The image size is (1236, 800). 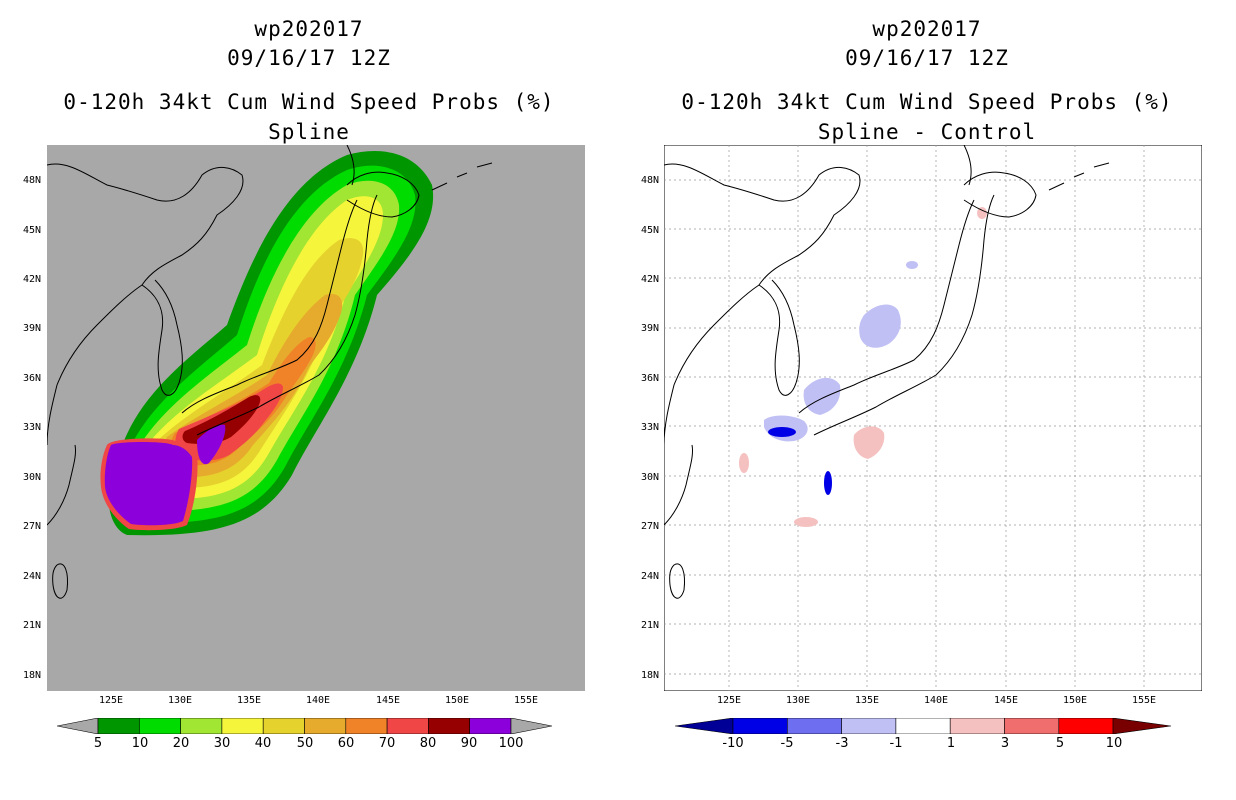 I want to click on colorbar-label: 40, so click(x=263, y=743).